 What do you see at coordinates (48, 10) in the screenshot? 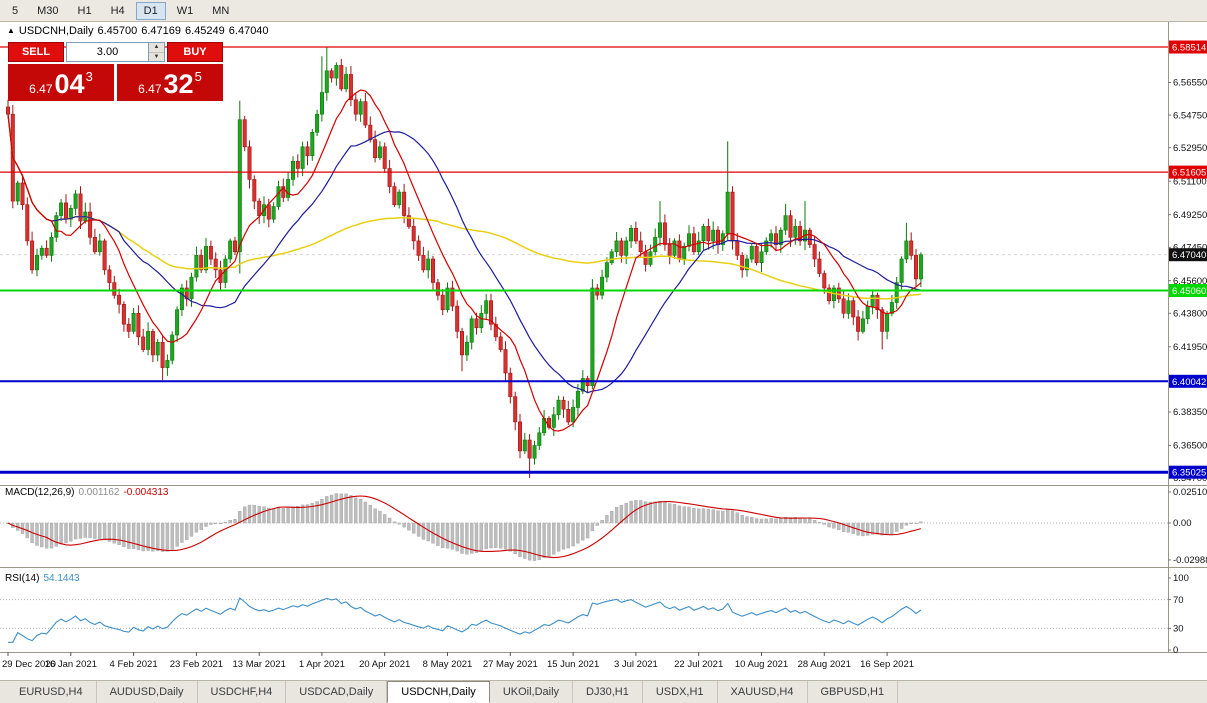
I see `timeframe-button-m30: M30` at bounding box center [48, 10].